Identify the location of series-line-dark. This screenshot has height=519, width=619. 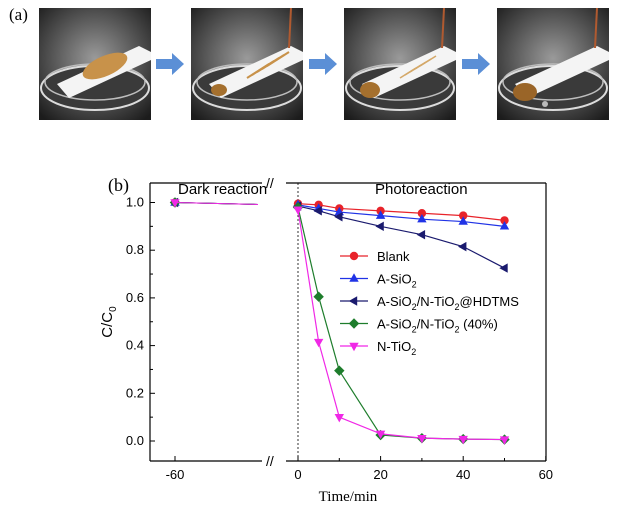
(216, 203).